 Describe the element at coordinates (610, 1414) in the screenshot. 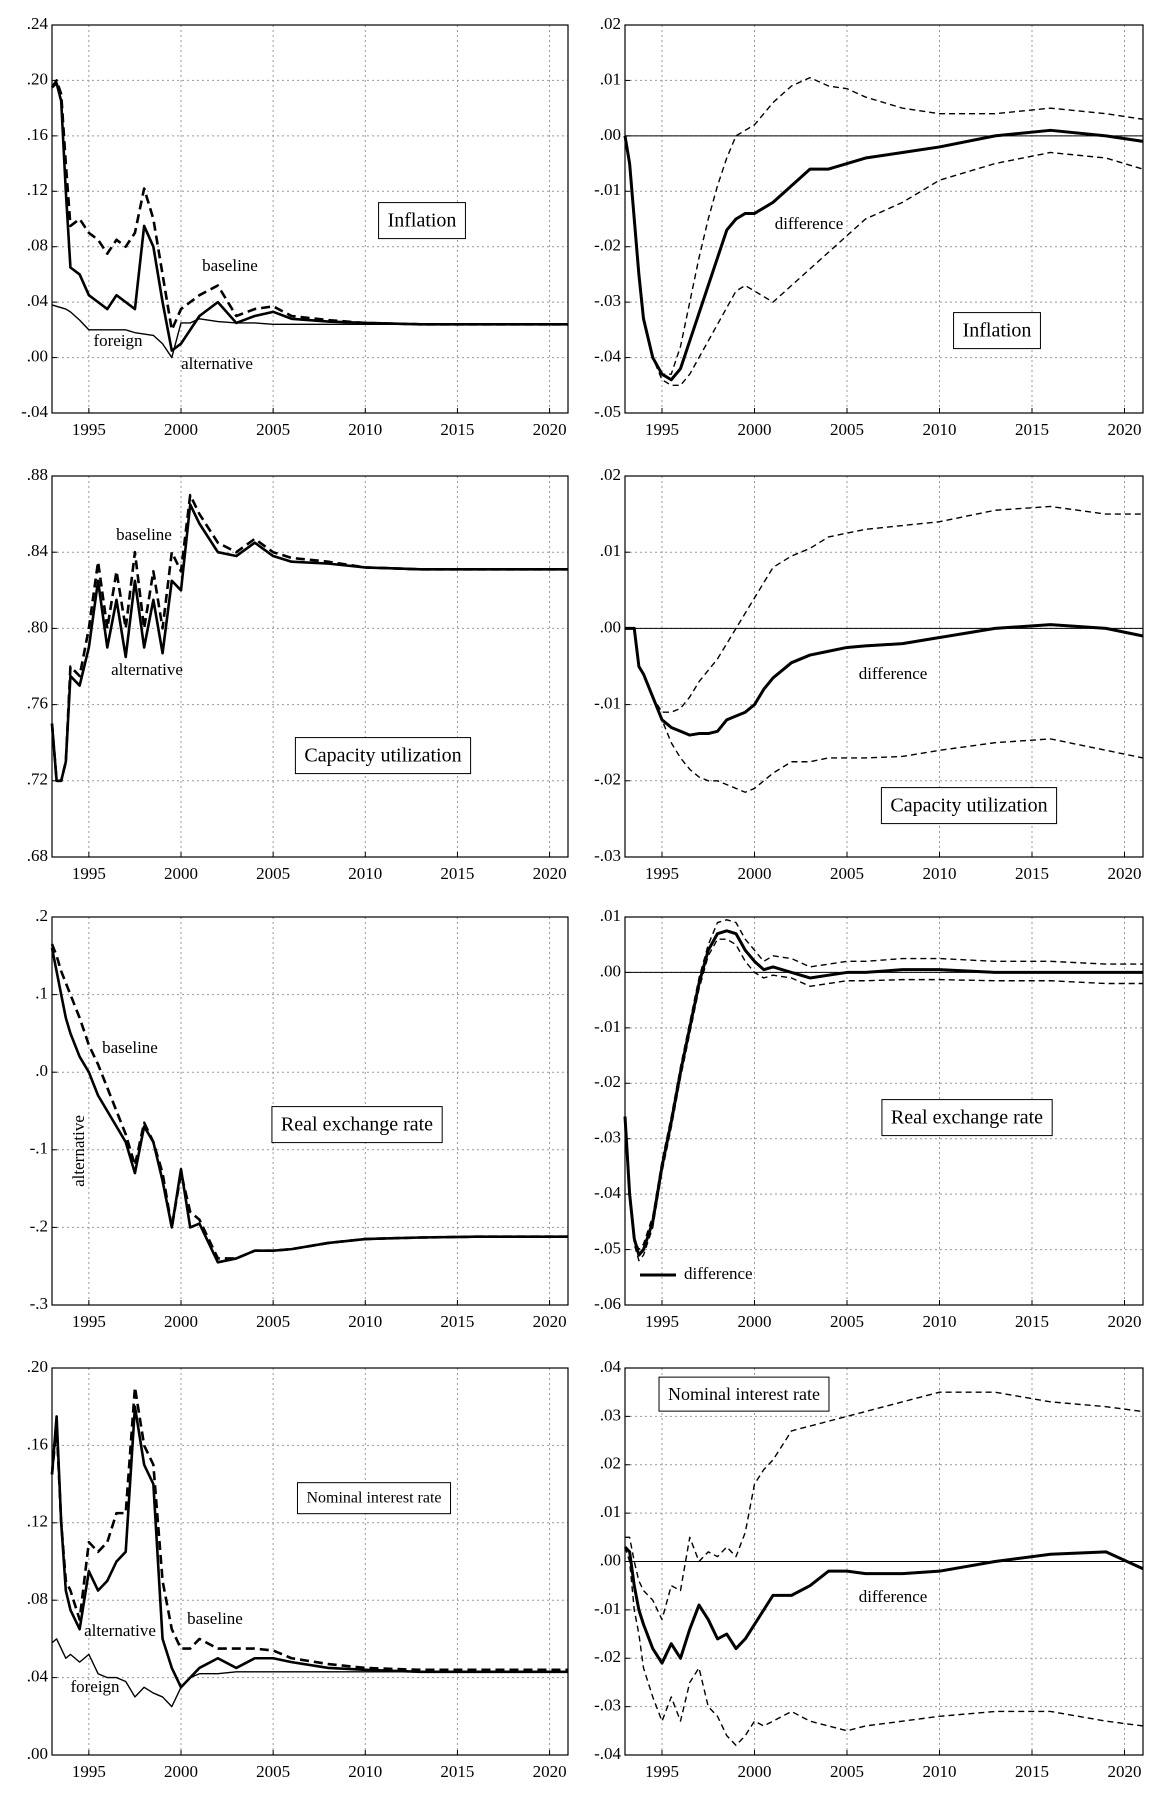

I see `y-tick-label: .03` at that location.